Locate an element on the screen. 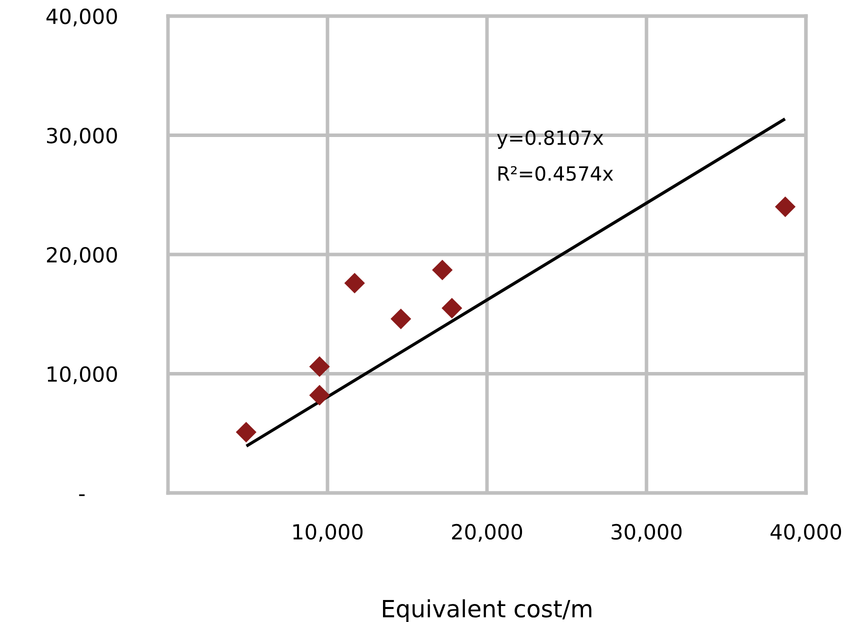 Image resolution: width=862 pixels, height=622 pixels. y-tick-label: 20,000 is located at coordinates (81, 255).